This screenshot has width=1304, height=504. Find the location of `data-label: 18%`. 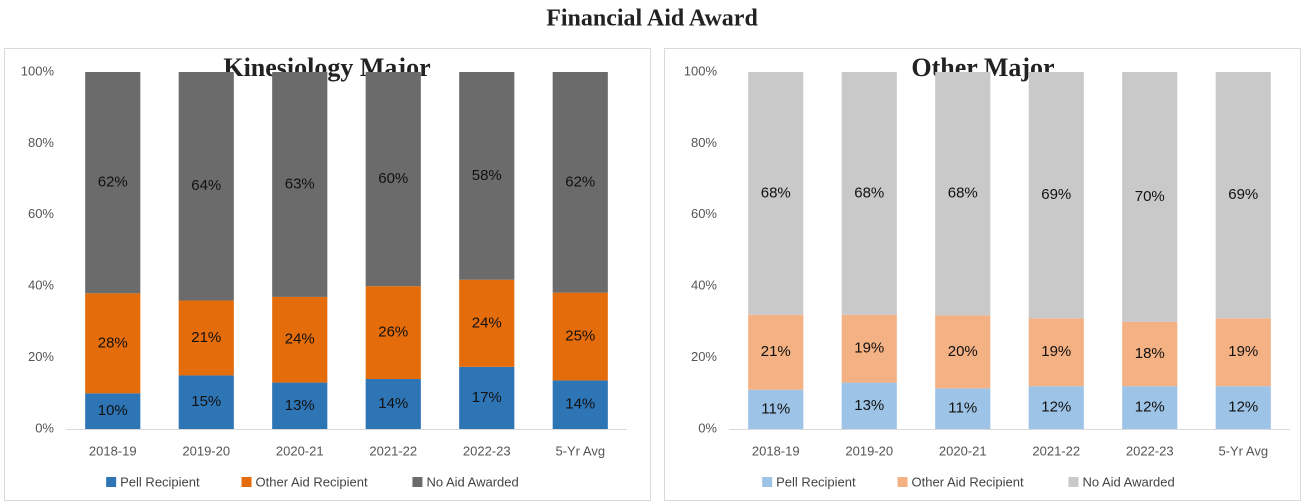

data-label: 18% is located at coordinates (1150, 353).